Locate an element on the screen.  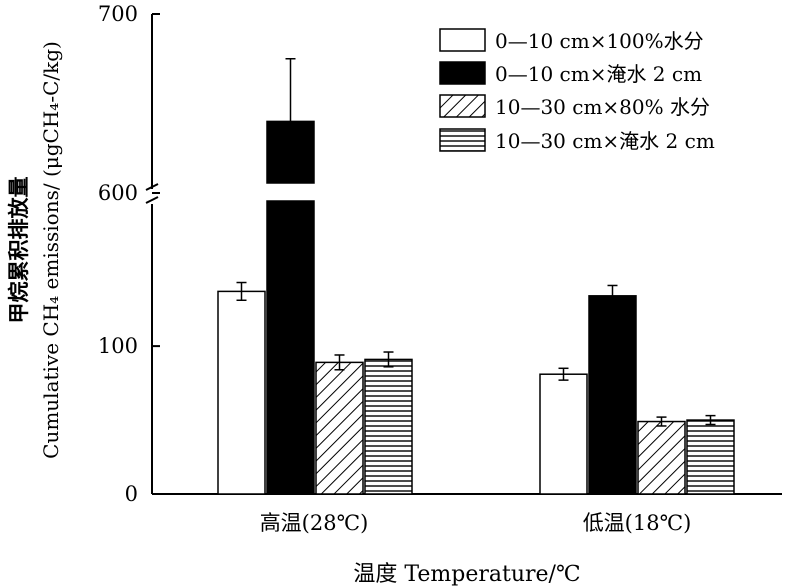
legend-label: 10—30 cm×80% 水分 is located at coordinates (602, 107).